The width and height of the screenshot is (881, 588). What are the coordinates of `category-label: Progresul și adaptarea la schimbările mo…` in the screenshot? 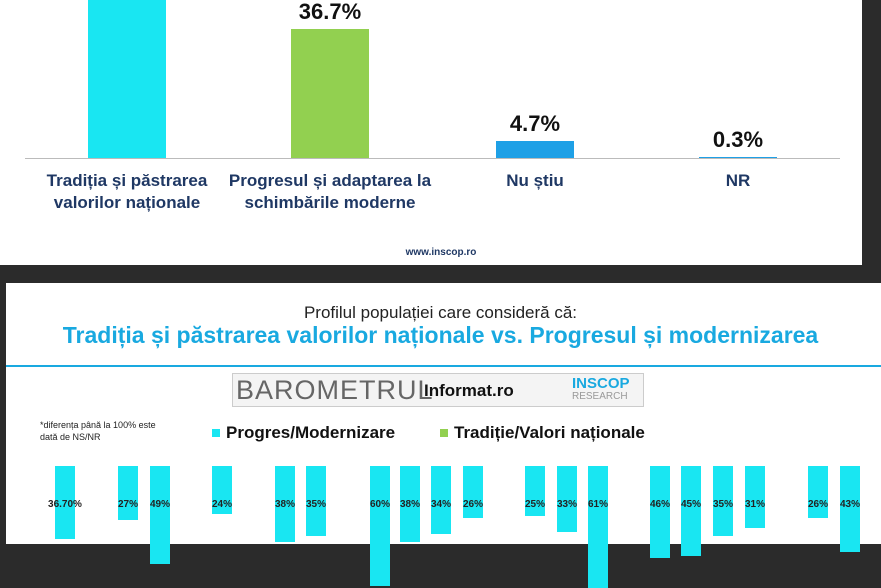 It's located at (330, 191).